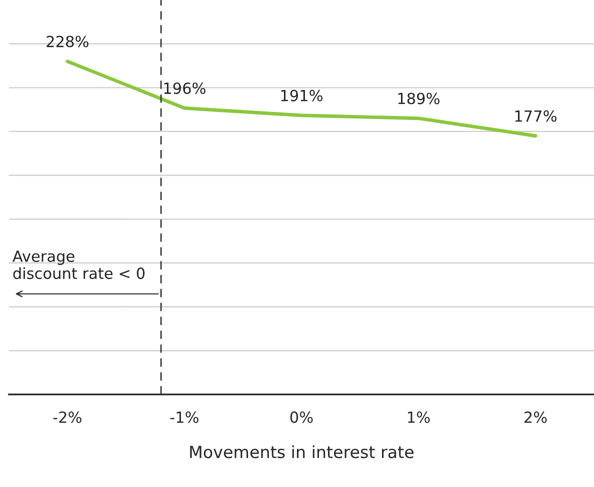  Describe the element at coordinates (535, 417) in the screenshot. I see `x-tick-label: 2%` at that location.